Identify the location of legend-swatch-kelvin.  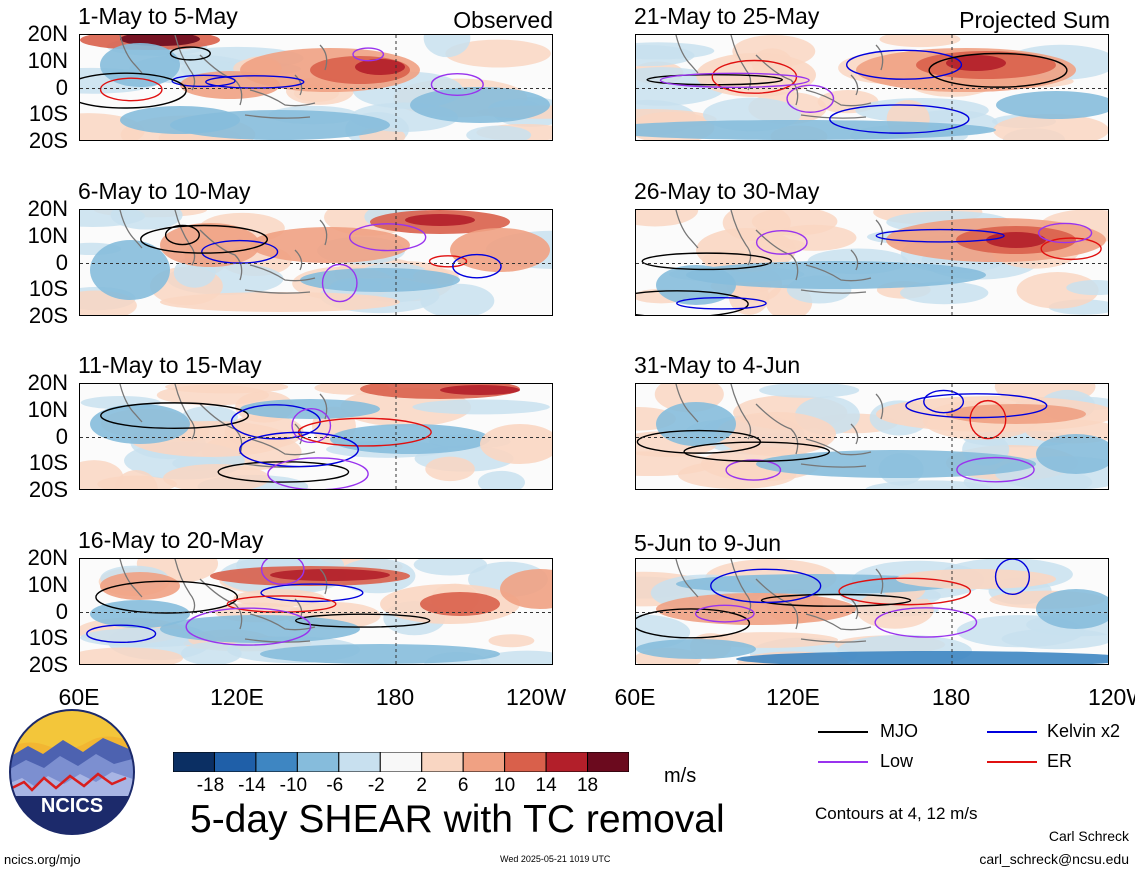
(1012, 732).